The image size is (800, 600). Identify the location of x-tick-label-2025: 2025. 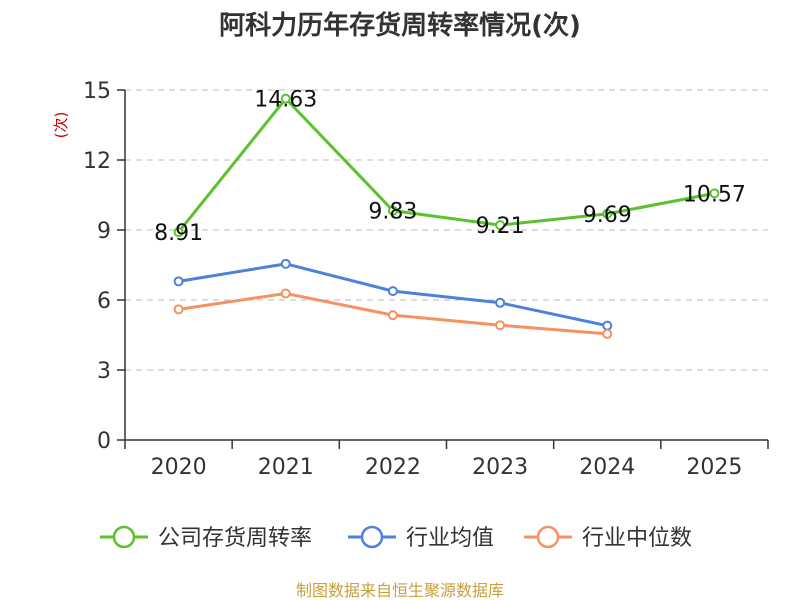
(714, 467).